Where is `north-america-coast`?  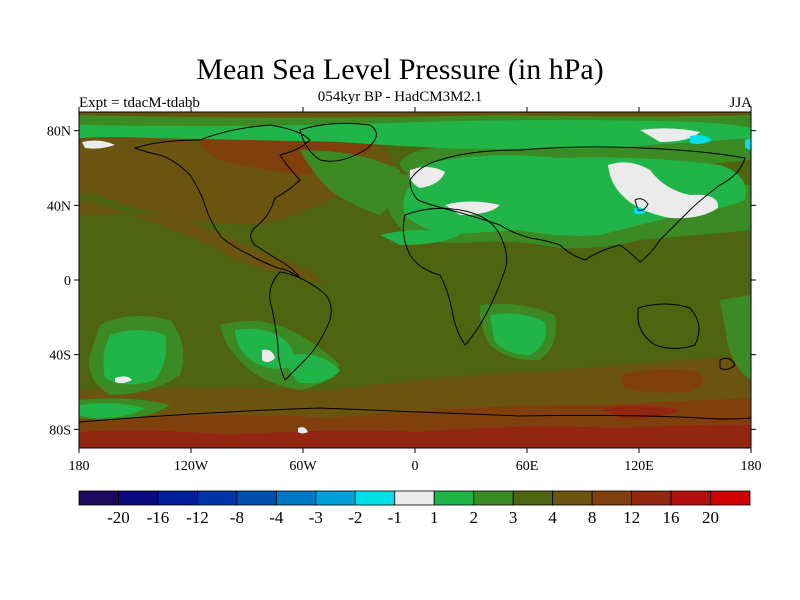
north-america-coast is located at coordinates (222, 201).